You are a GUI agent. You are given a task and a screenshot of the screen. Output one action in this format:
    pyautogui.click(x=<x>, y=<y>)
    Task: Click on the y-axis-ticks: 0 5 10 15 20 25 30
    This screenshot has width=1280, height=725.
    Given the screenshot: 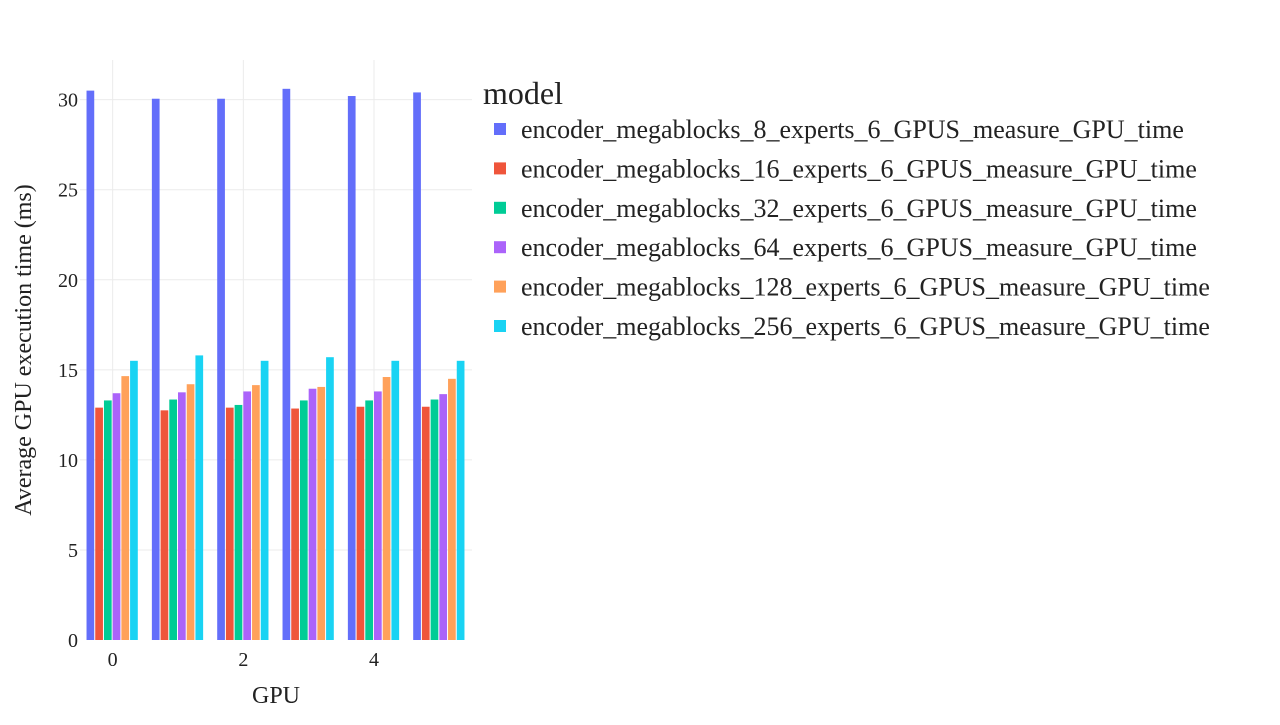 What is the action you would take?
    pyautogui.click(x=68, y=371)
    